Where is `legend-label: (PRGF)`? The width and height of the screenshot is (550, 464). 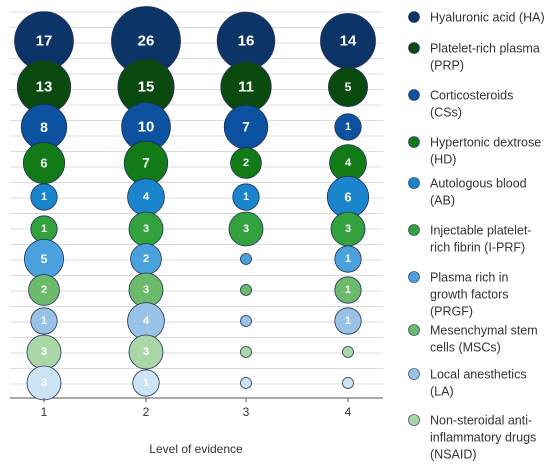
legend-label: (PRGF) is located at coordinates (451, 312).